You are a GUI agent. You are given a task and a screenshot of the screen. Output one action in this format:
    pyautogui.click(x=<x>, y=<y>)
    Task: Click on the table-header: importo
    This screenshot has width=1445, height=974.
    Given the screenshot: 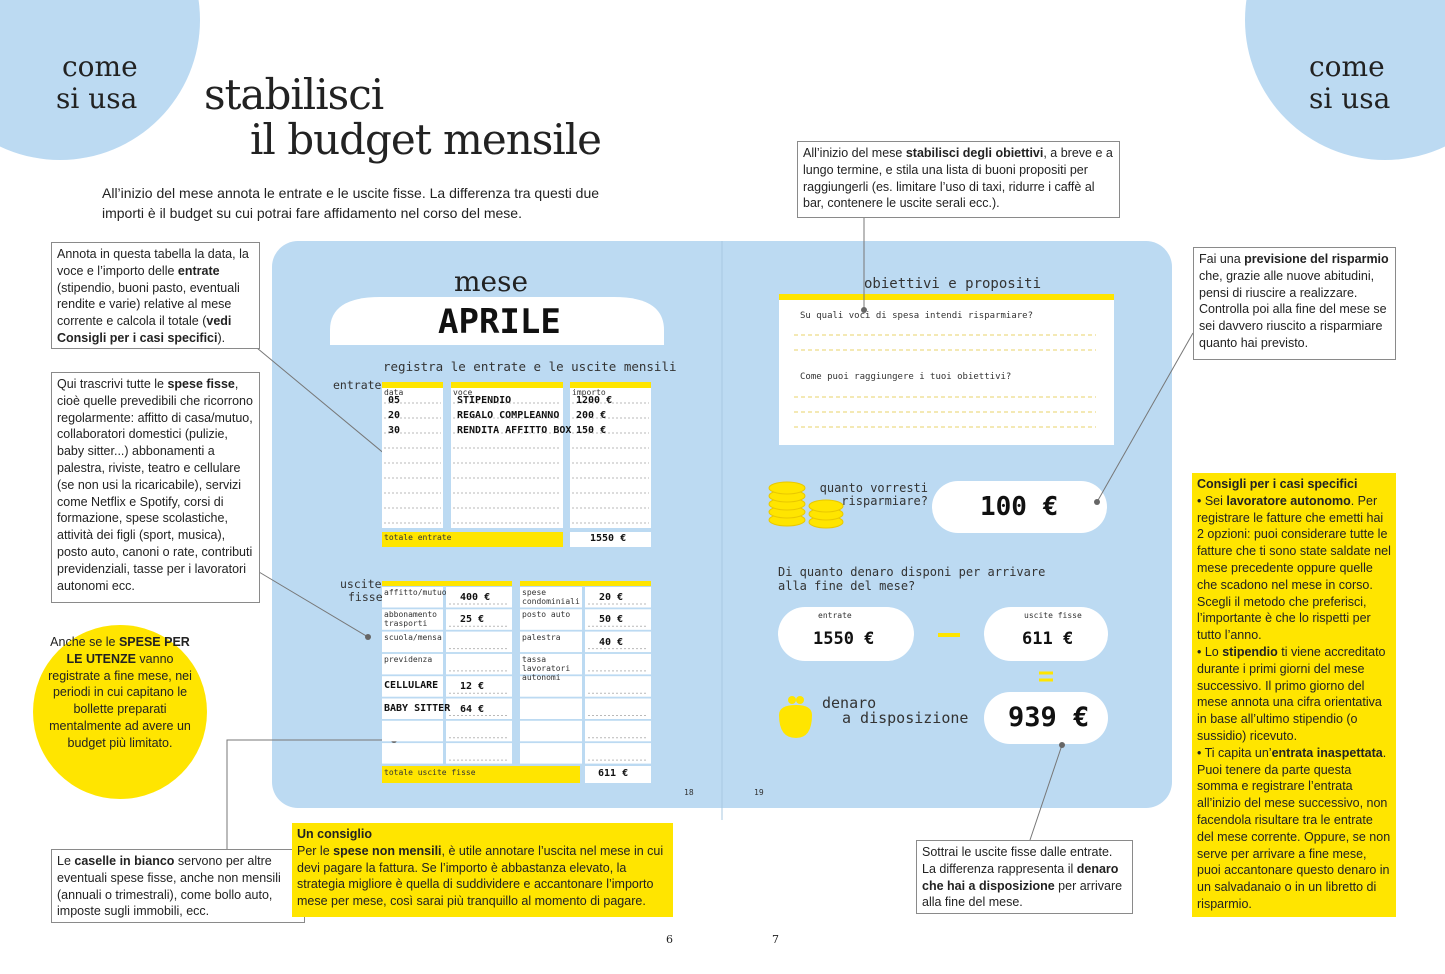 What is the action you would take?
    pyautogui.click(x=589, y=392)
    